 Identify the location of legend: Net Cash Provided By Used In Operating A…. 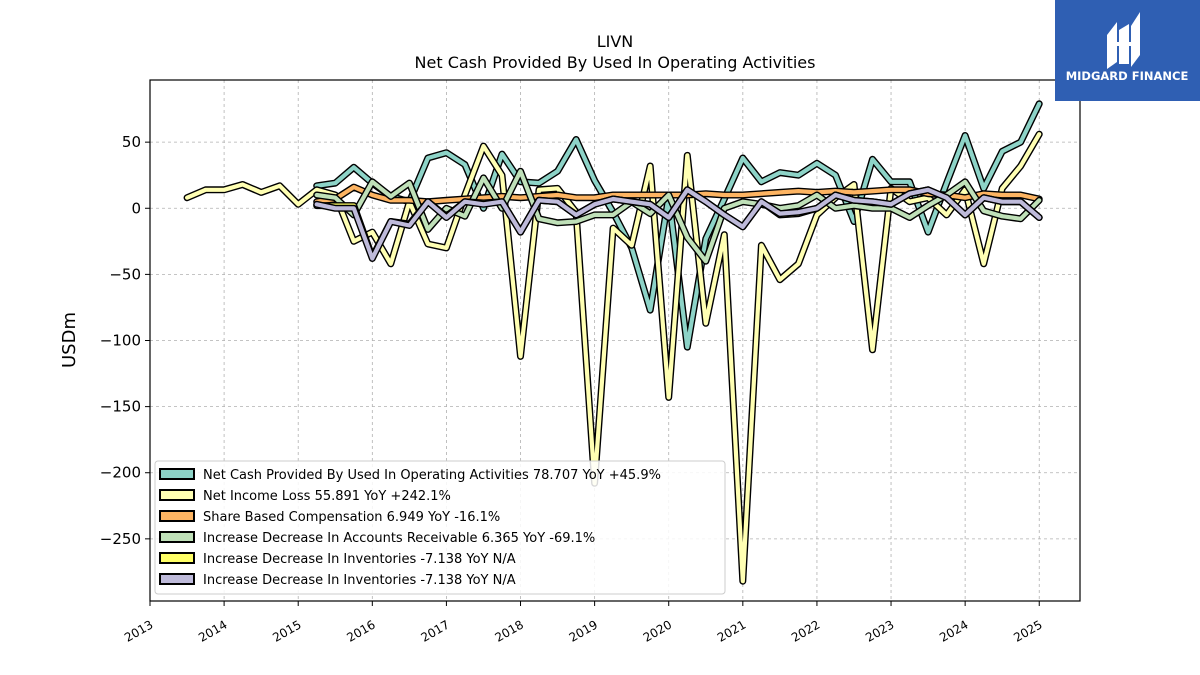
(440, 527).